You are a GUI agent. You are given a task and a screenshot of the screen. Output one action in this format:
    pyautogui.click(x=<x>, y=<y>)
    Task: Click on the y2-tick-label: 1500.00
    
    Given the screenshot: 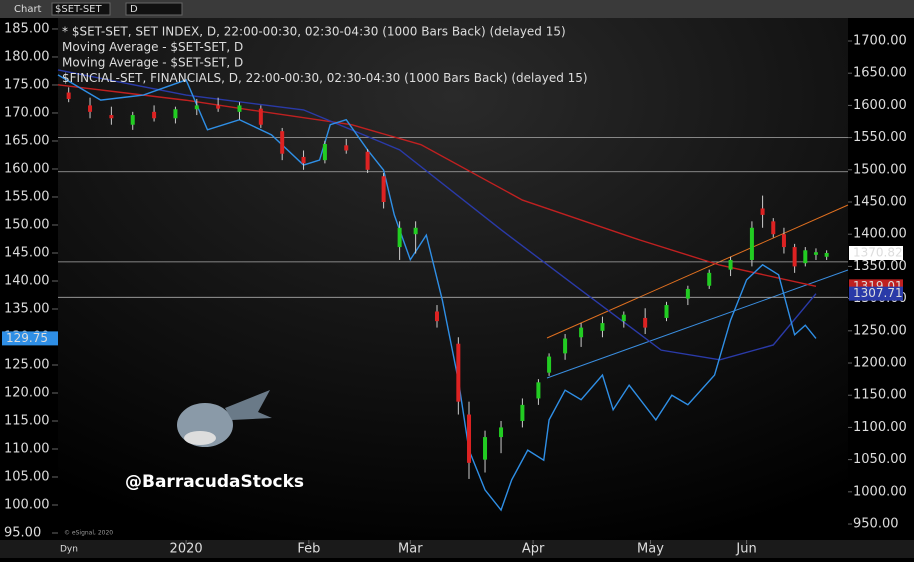 What is the action you would take?
    pyautogui.click(x=880, y=169)
    